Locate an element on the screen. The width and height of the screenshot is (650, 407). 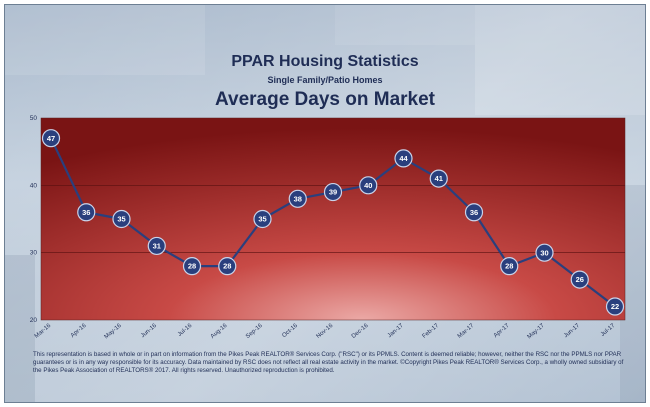
data-label: 38 is located at coordinates (298, 198).